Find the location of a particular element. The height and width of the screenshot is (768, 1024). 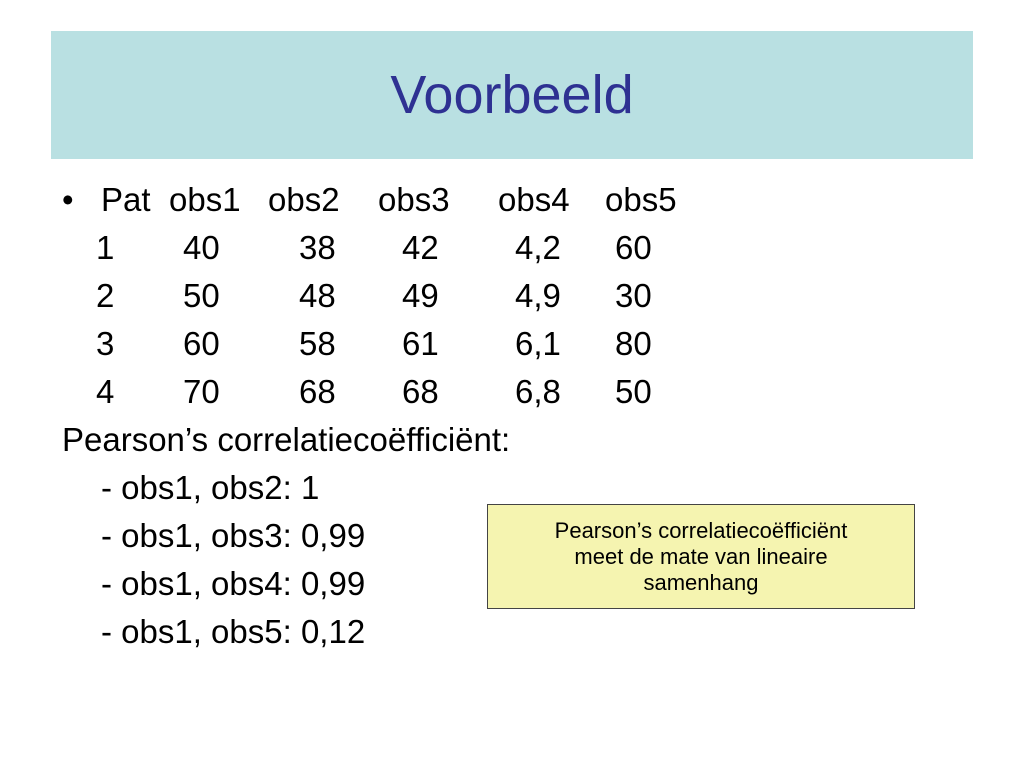

table-cell: 80 is located at coordinates (633, 343).